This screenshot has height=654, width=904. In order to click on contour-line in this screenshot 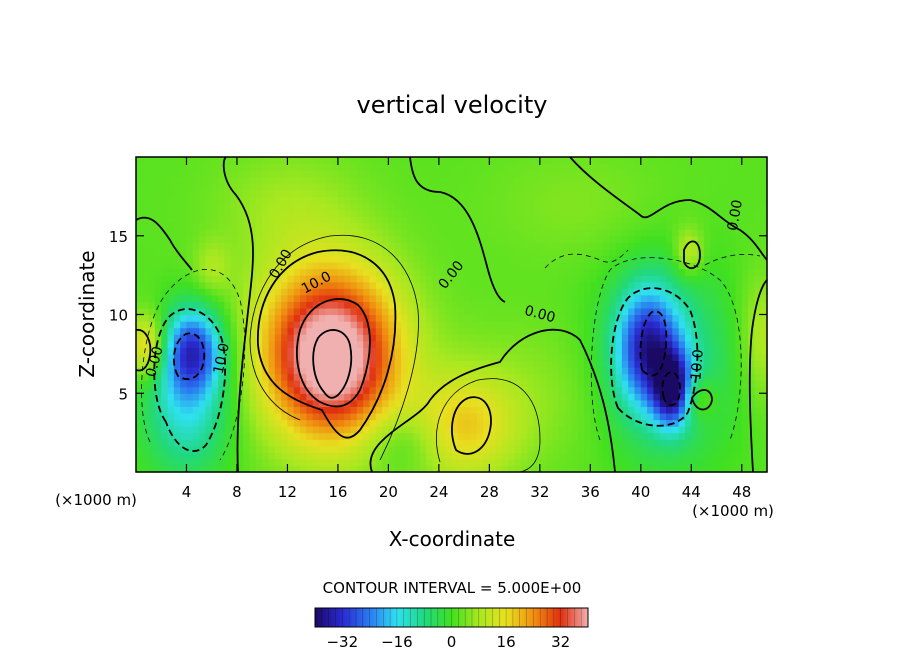, I will do `click(758, 376)`.